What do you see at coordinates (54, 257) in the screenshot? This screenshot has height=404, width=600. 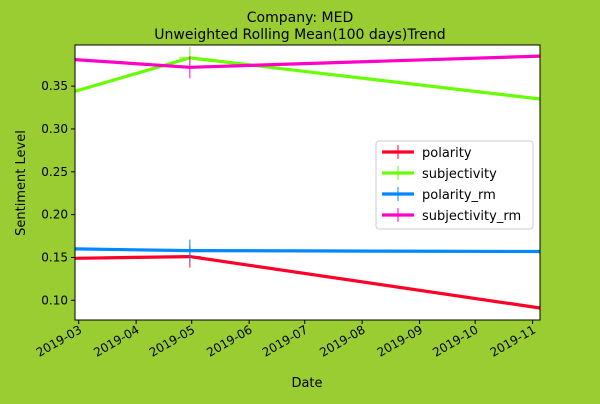 I see `y-tick-label: 0.15` at bounding box center [54, 257].